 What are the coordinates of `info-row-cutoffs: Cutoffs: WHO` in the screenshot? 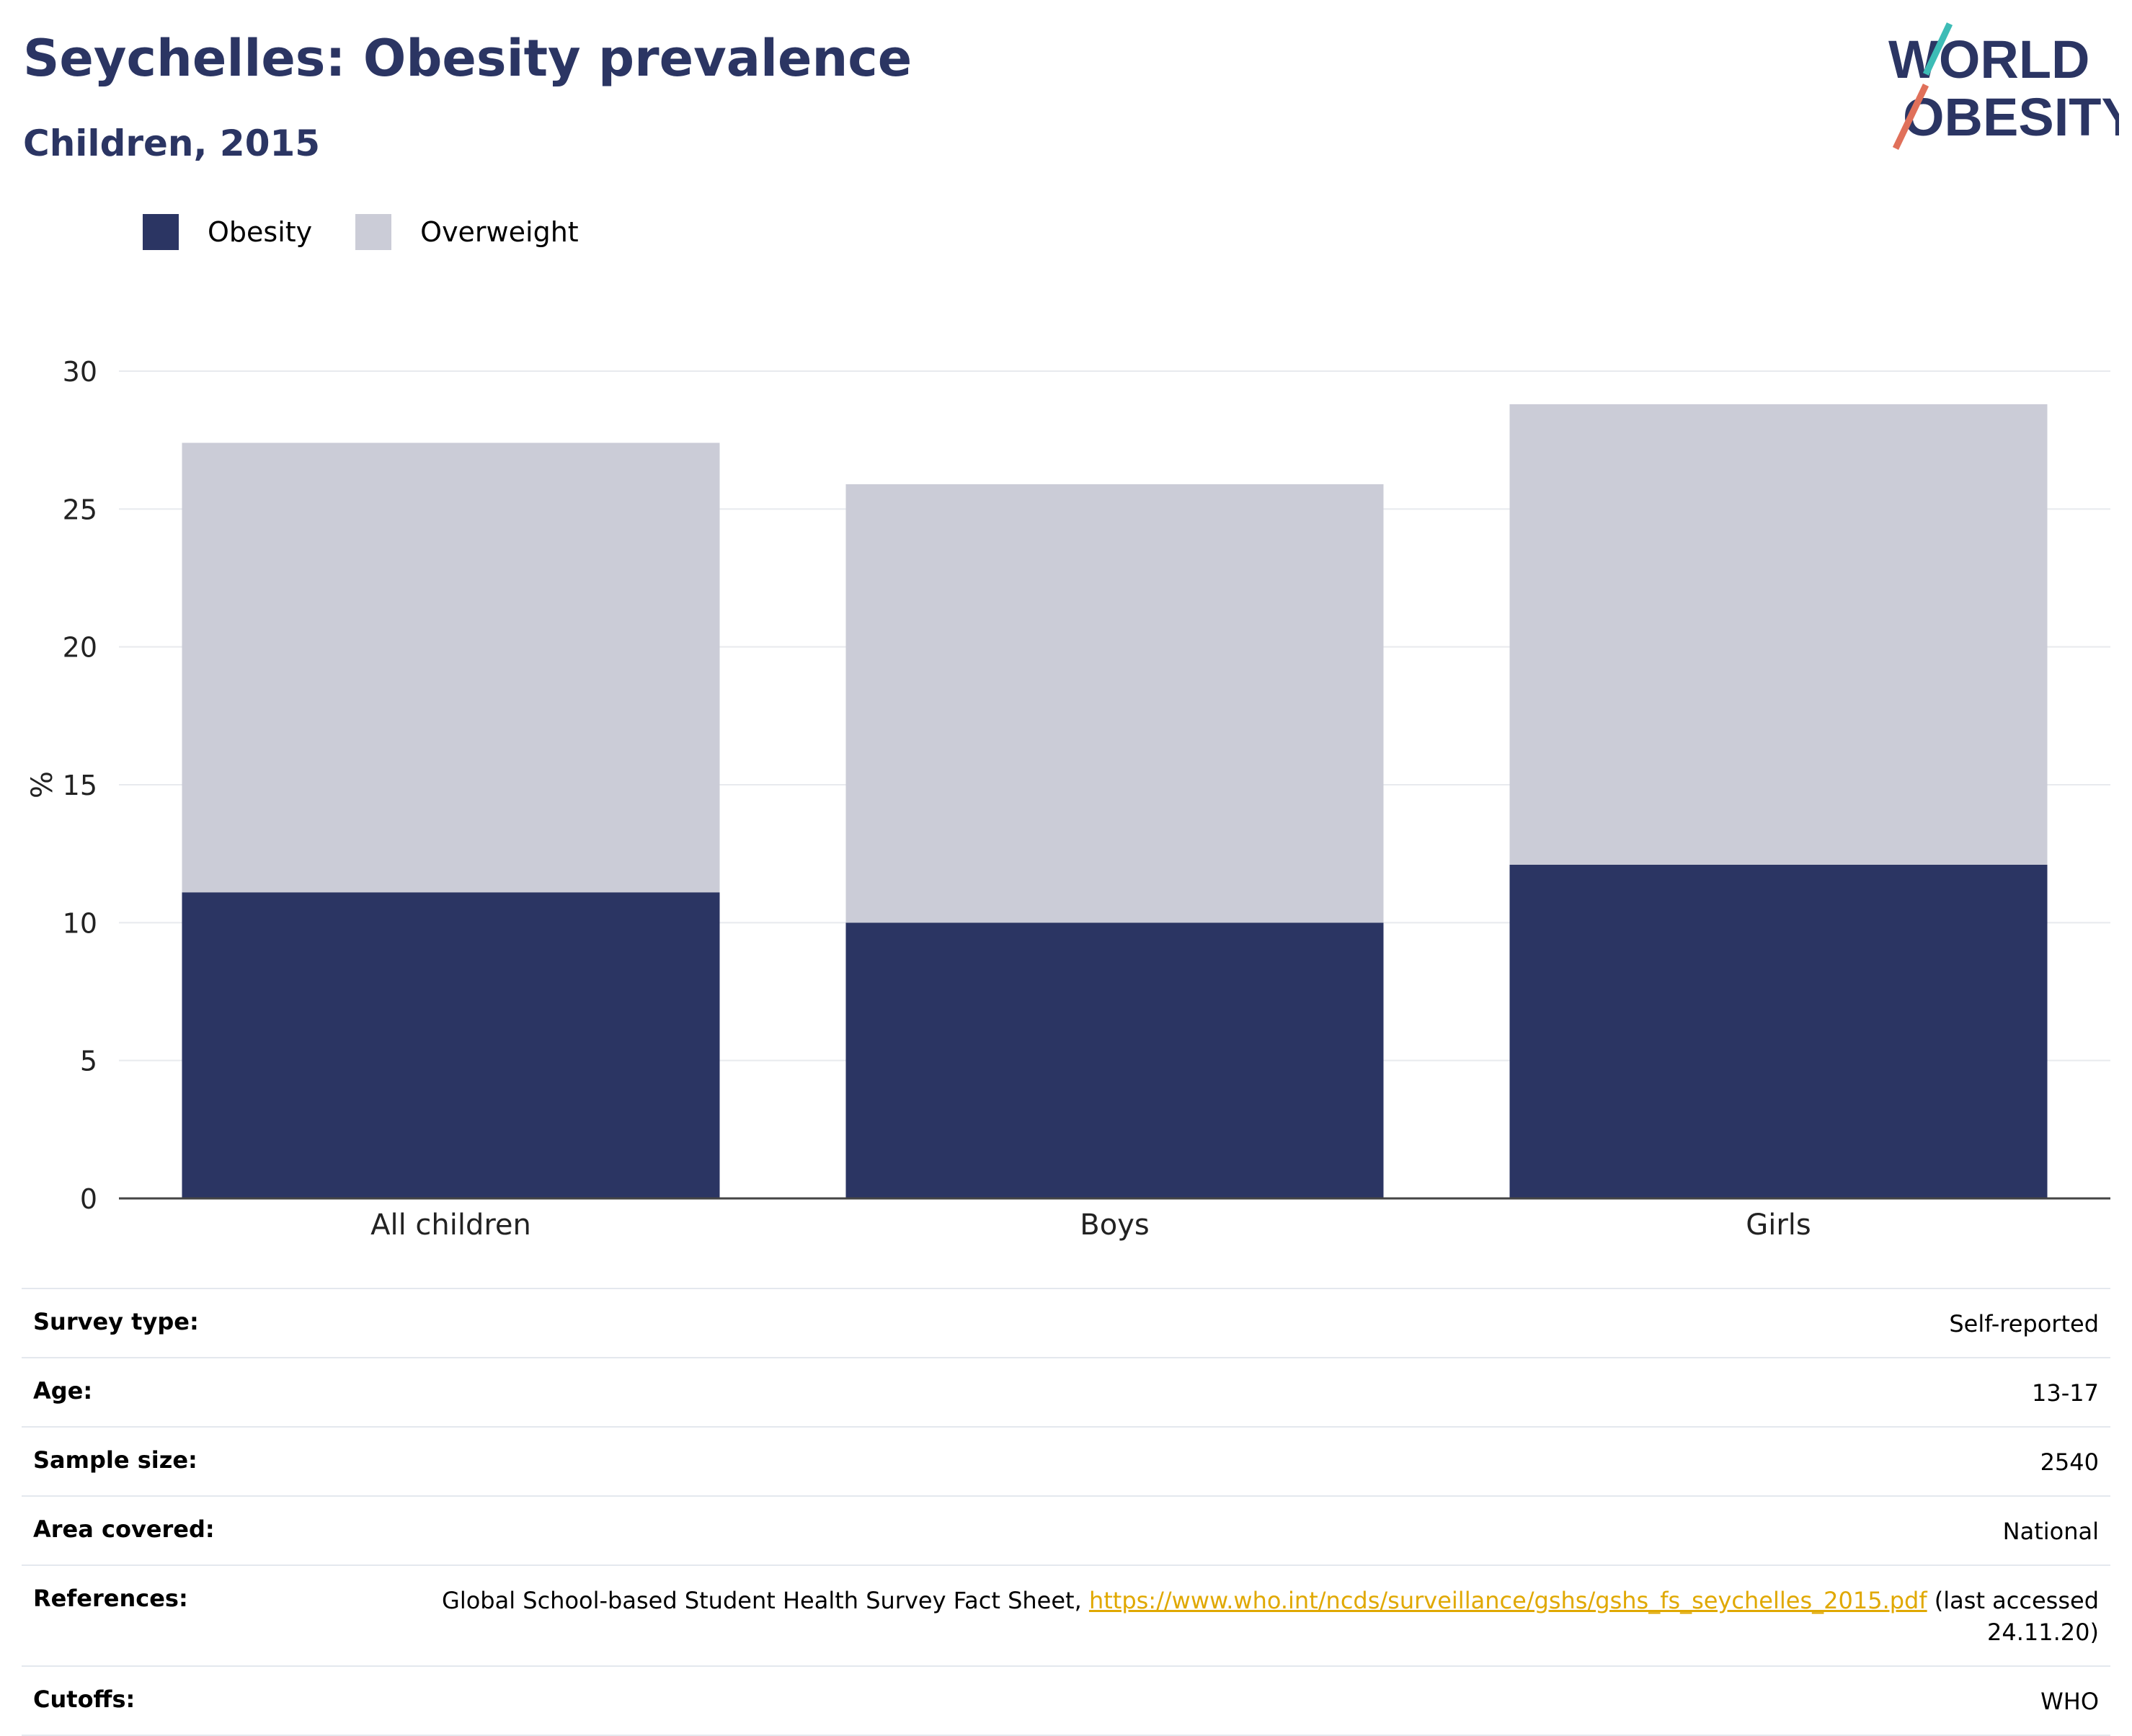 It's located at (1066, 1701).